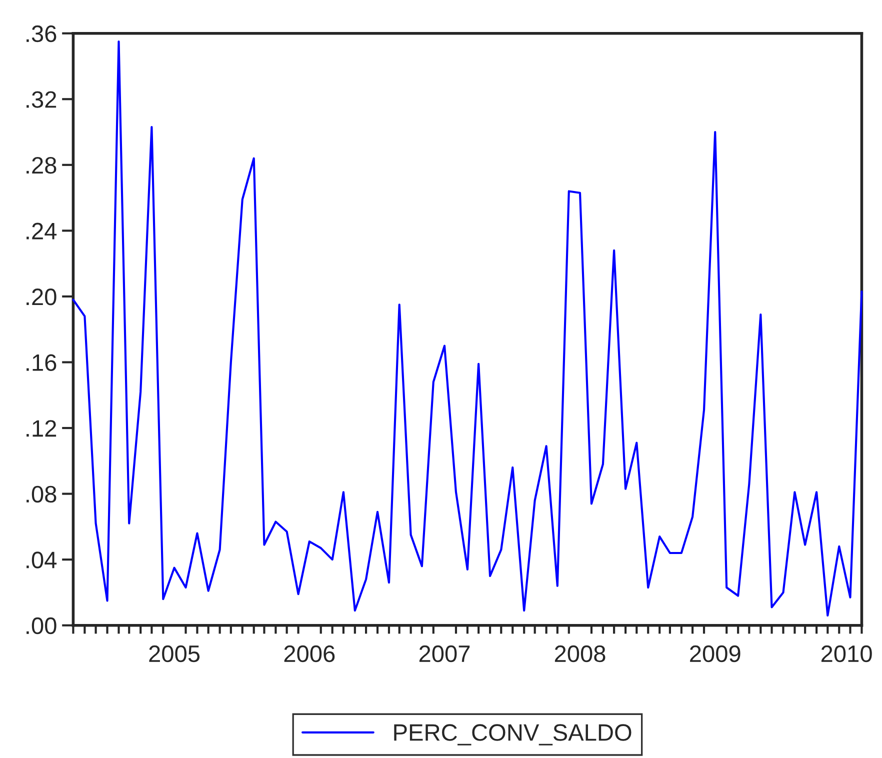  I want to click on x-tick-label: 2010, so click(846, 653).